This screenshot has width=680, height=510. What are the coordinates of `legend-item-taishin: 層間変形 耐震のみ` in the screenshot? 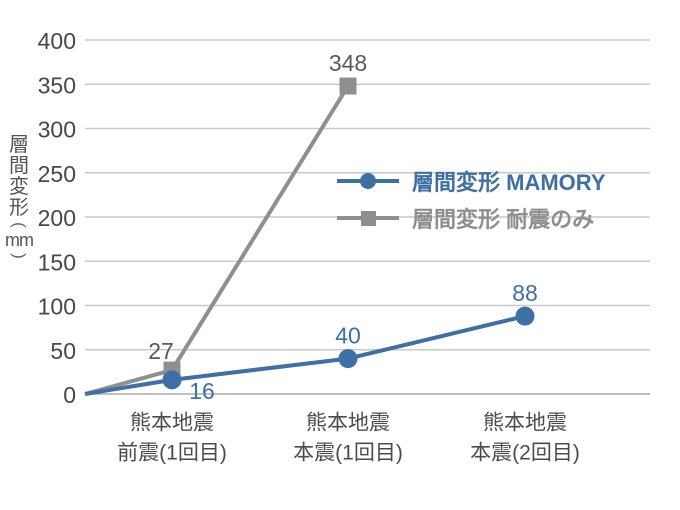 It's located at (471, 218).